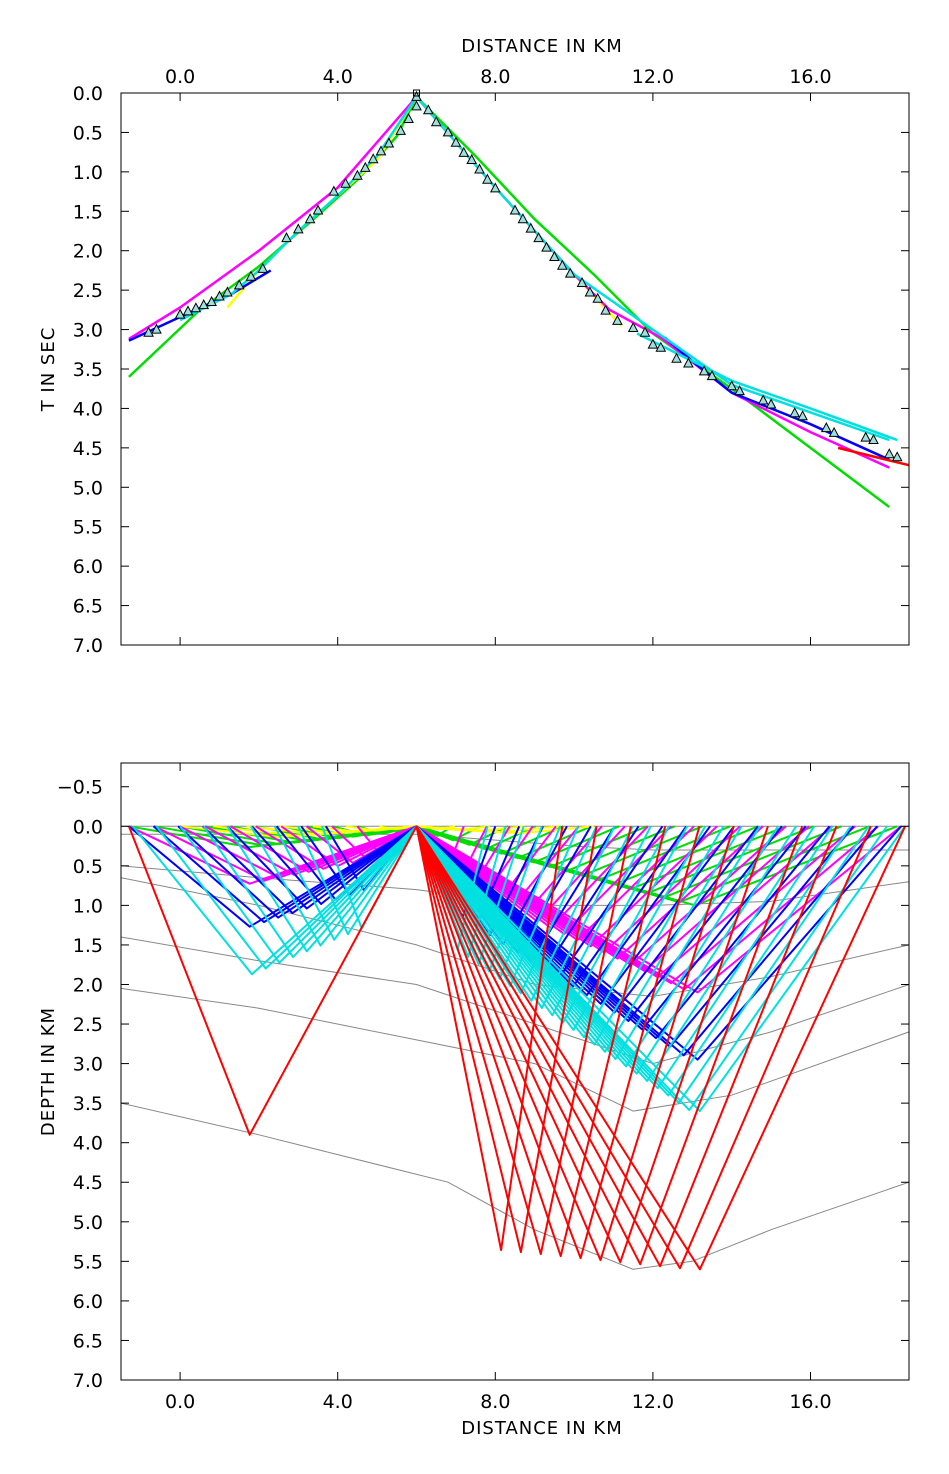  What do you see at coordinates (88, 1223) in the screenshot?
I see `ray-diagram-y-tick-label: 5.0` at bounding box center [88, 1223].